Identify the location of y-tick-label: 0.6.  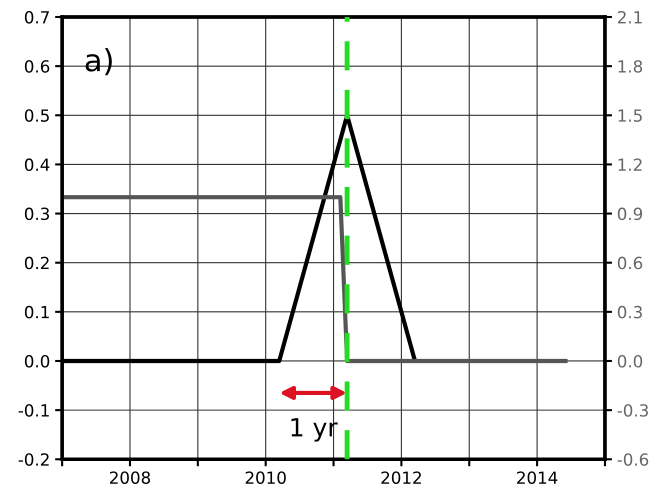
(37, 66).